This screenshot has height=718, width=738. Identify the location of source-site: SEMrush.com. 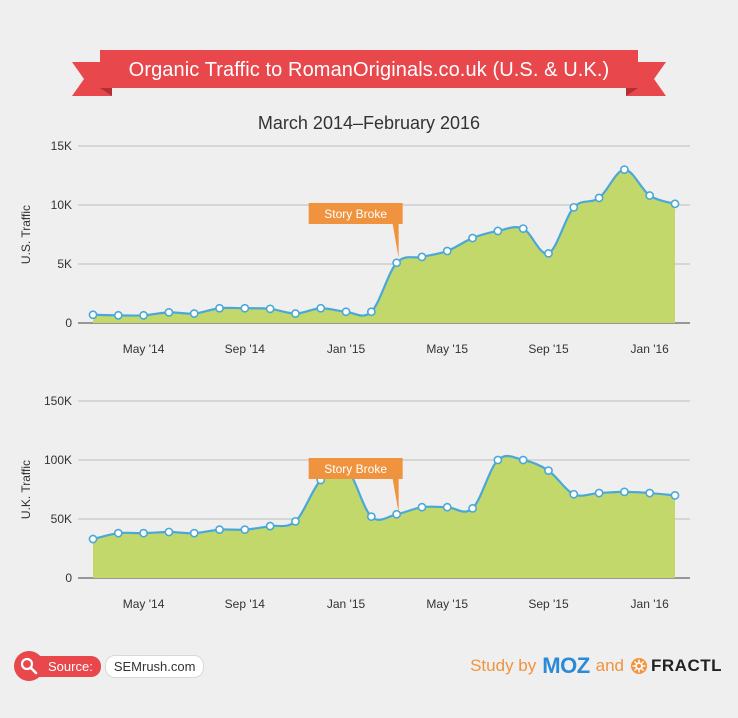
(154, 666).